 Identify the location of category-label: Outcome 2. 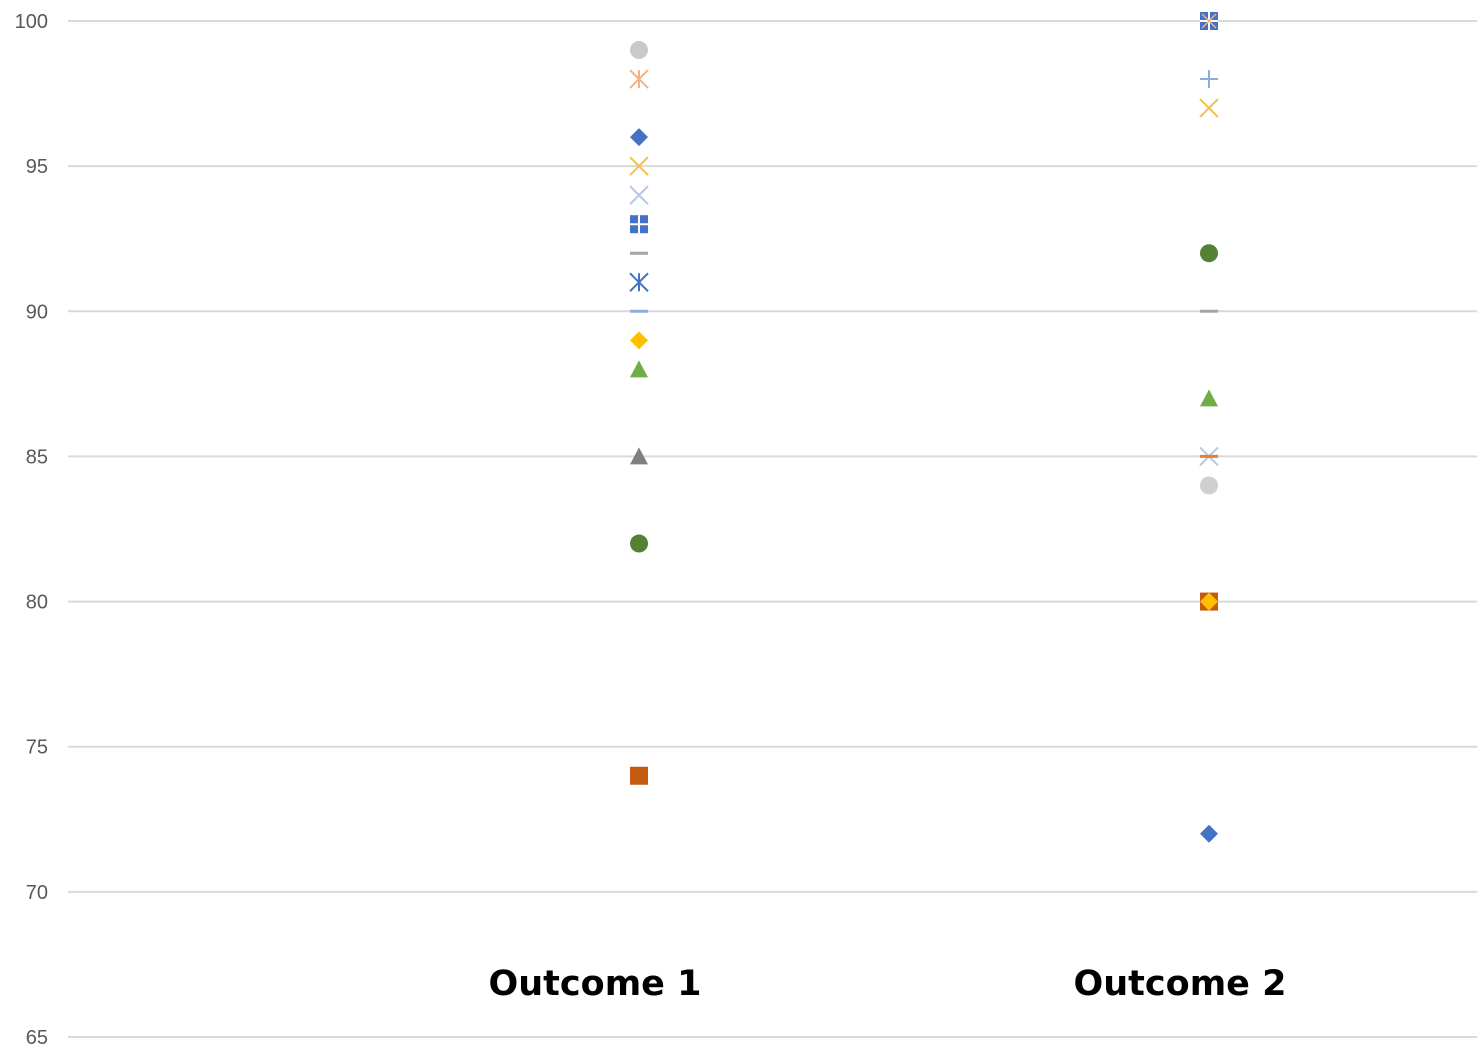
(1180, 984).